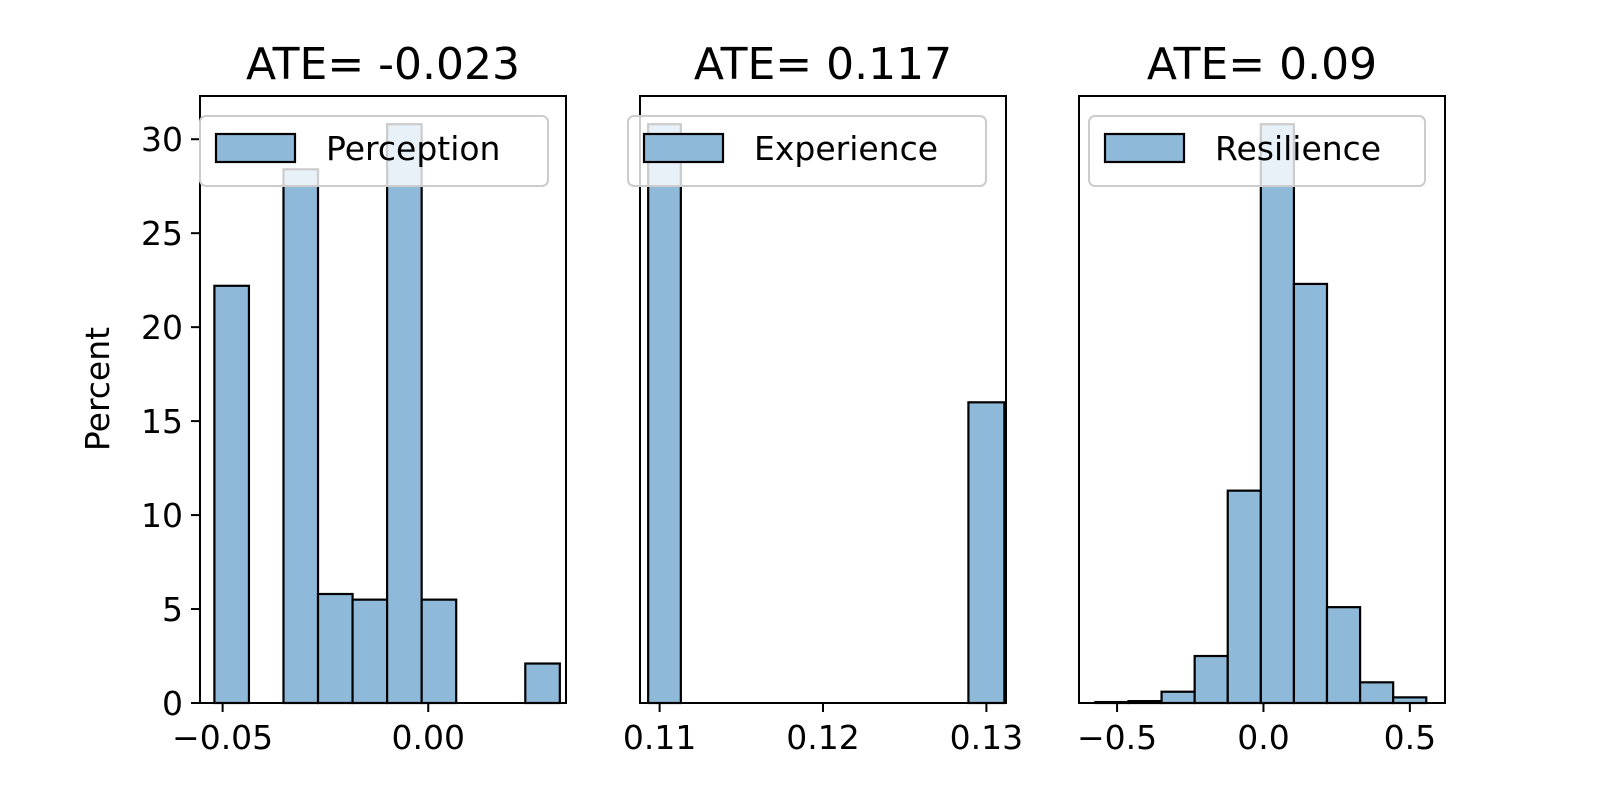 The image size is (1600, 805). I want to click on y-tick-label: 0, so click(172, 703).